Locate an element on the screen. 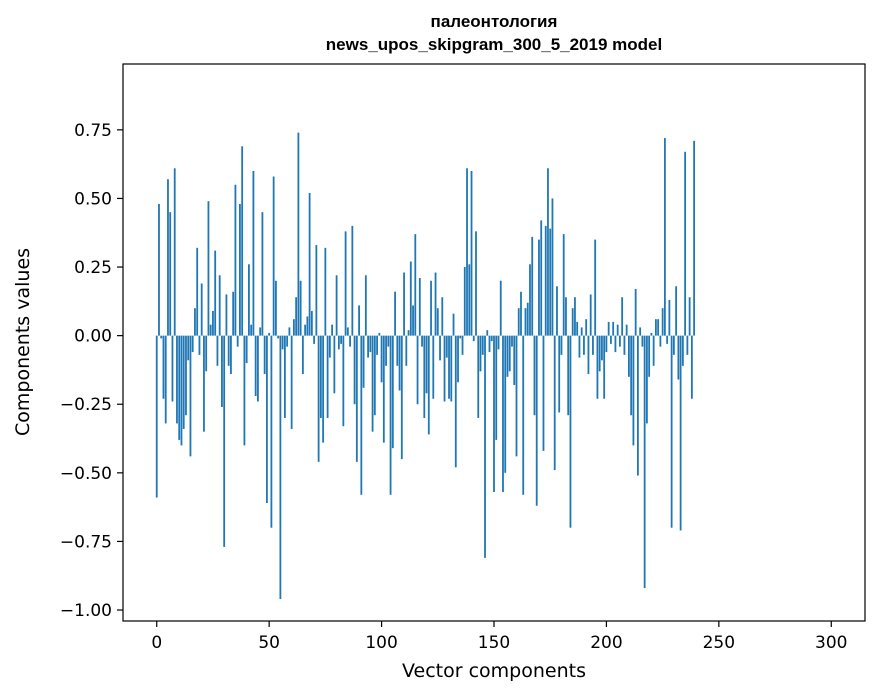 This screenshot has height=696, width=880. x-tick-label: 150 is located at coordinates (494, 643).